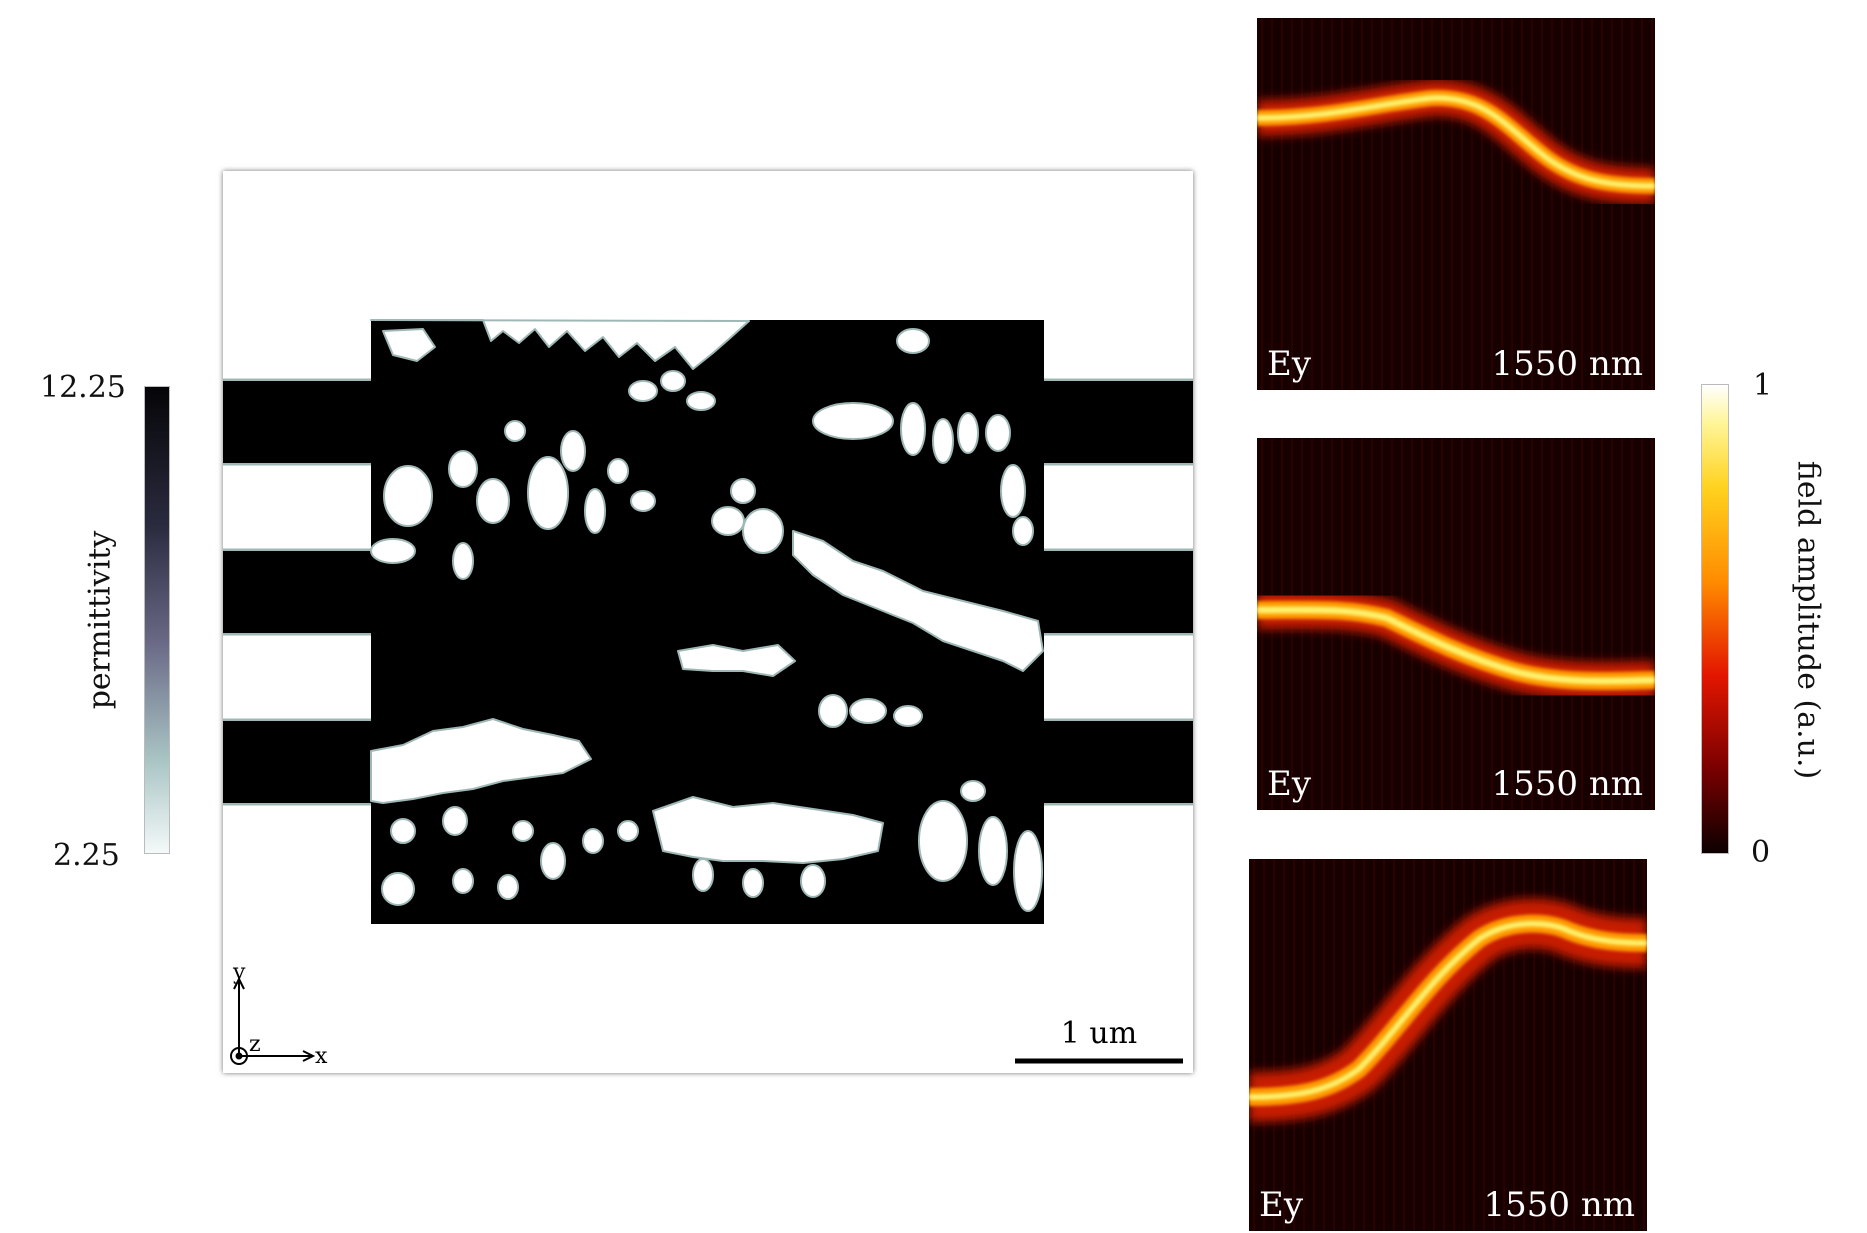  I want to click on coordinate-axes, so click(273, 1020).